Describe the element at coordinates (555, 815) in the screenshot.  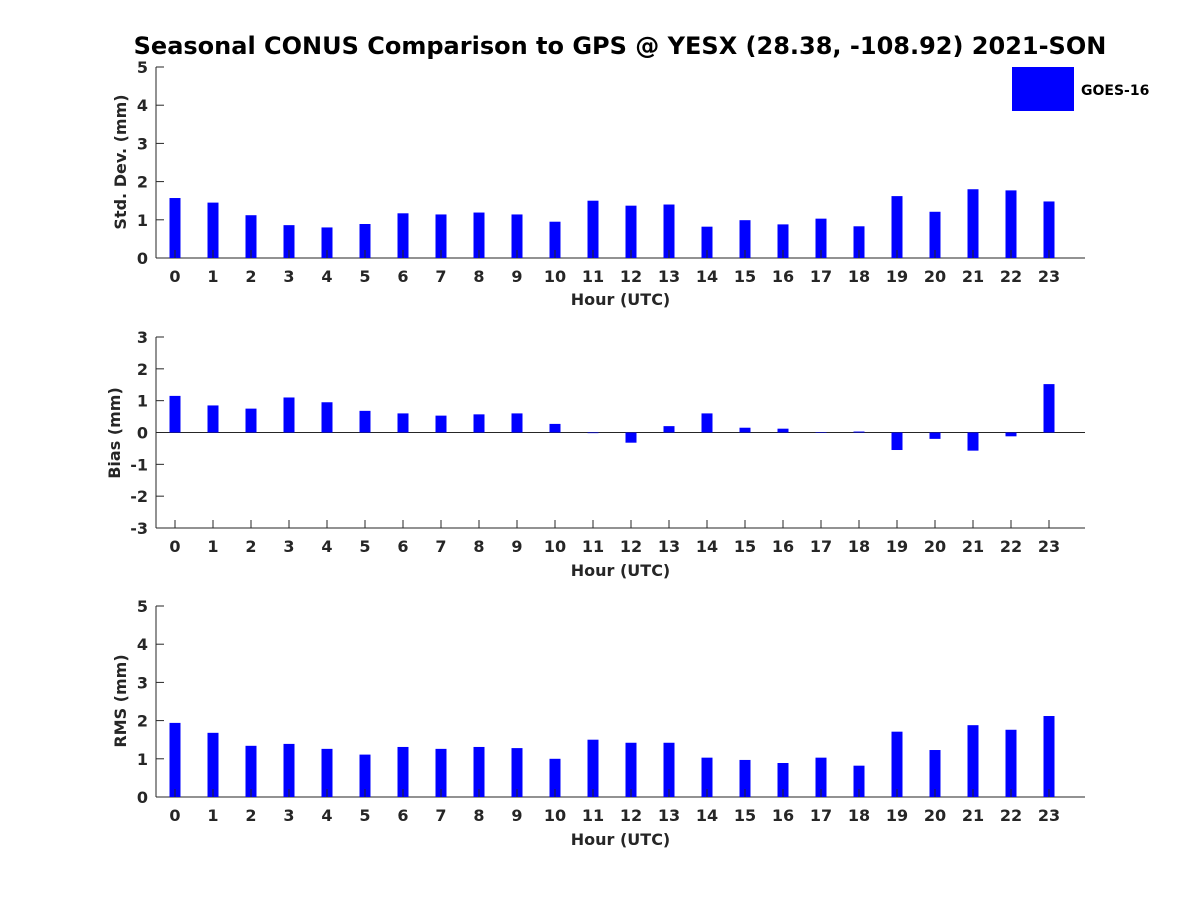
I see `rms-x-tick-label: 10` at that location.